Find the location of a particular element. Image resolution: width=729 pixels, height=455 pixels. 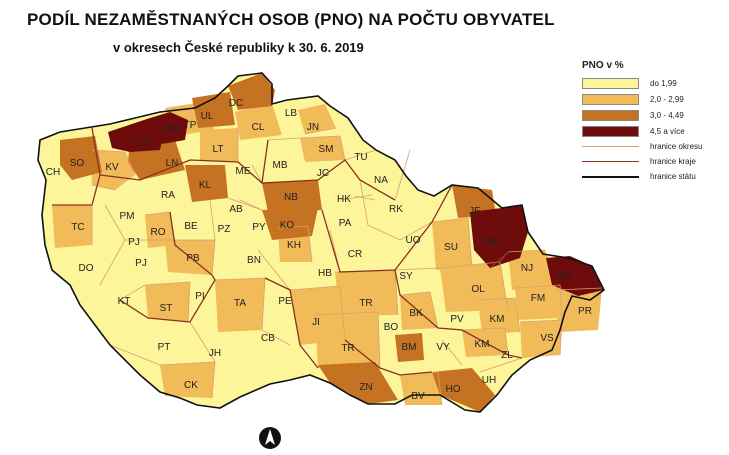

district-label-AB: AB is located at coordinates (236, 209).